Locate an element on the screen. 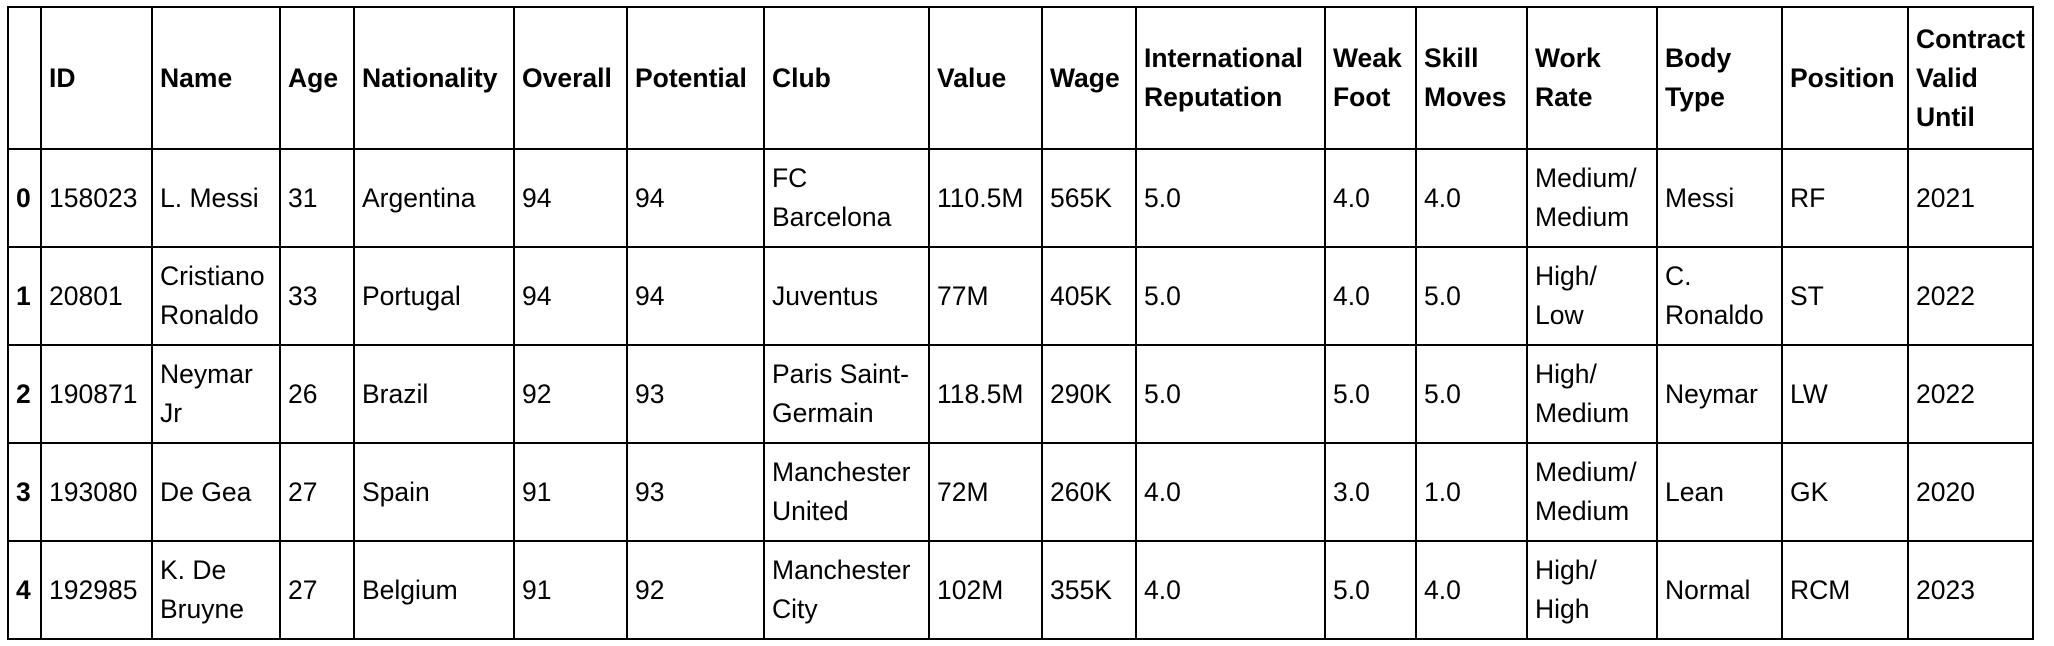 This screenshot has width=2054, height=646. column-header-potential: Potential is located at coordinates (695, 78).